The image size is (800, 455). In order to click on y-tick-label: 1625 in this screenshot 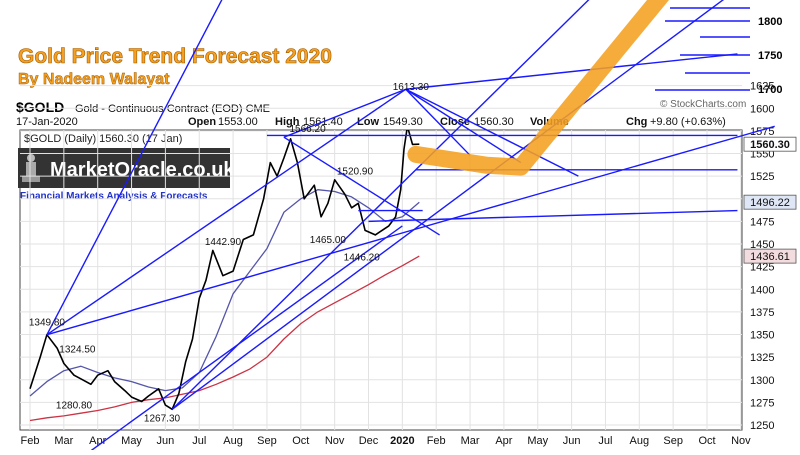, I will do `click(762, 87)`.